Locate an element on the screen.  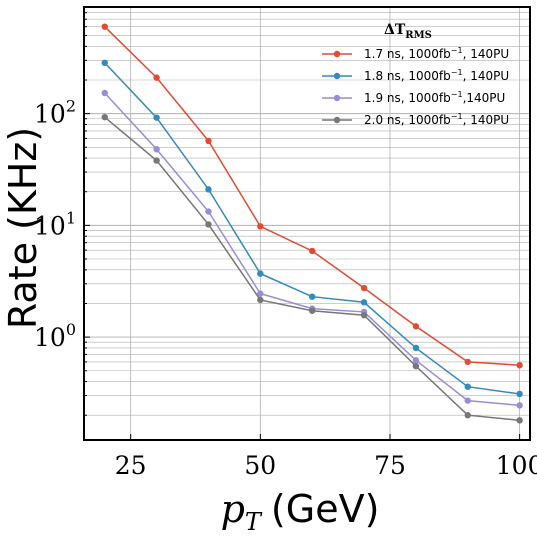
x-axis-title: pT (GeV) is located at coordinates (300, 511).